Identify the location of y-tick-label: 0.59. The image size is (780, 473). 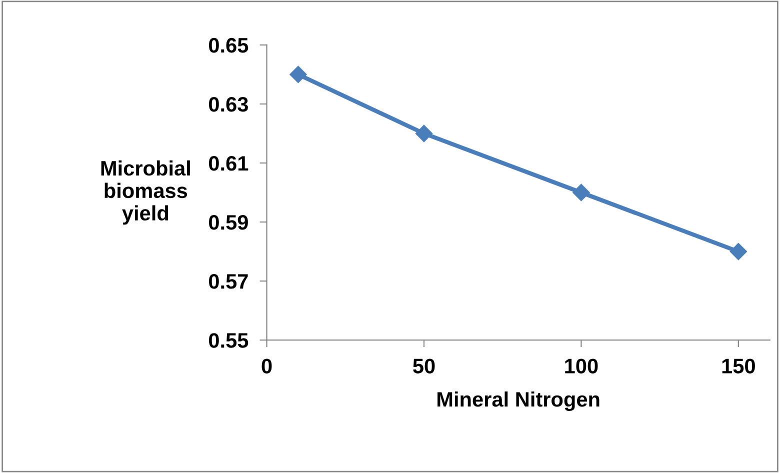
(228, 222).